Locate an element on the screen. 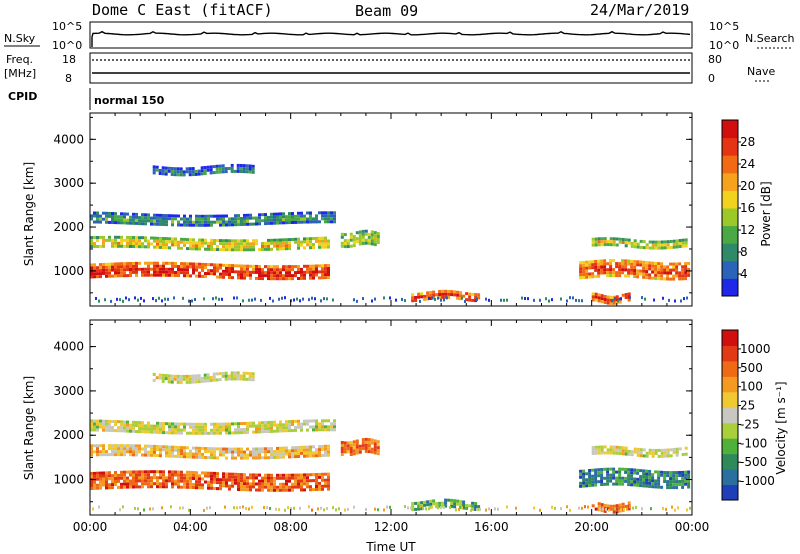 The image size is (800, 554). power-y-axis-label: Slant Range [km] is located at coordinates (29, 214).